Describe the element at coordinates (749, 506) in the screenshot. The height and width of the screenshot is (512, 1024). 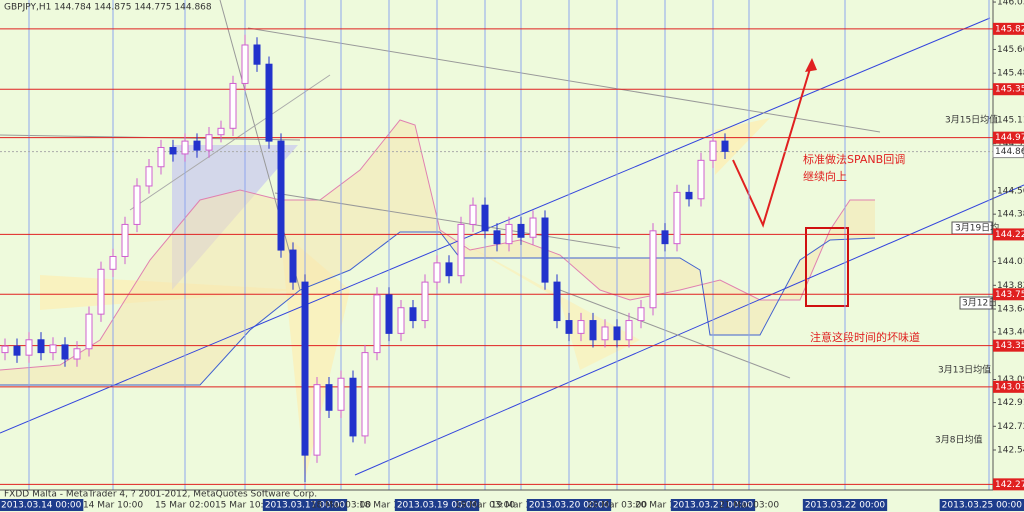
I see `x-tick-label: 21 Mar 03:00` at that location.